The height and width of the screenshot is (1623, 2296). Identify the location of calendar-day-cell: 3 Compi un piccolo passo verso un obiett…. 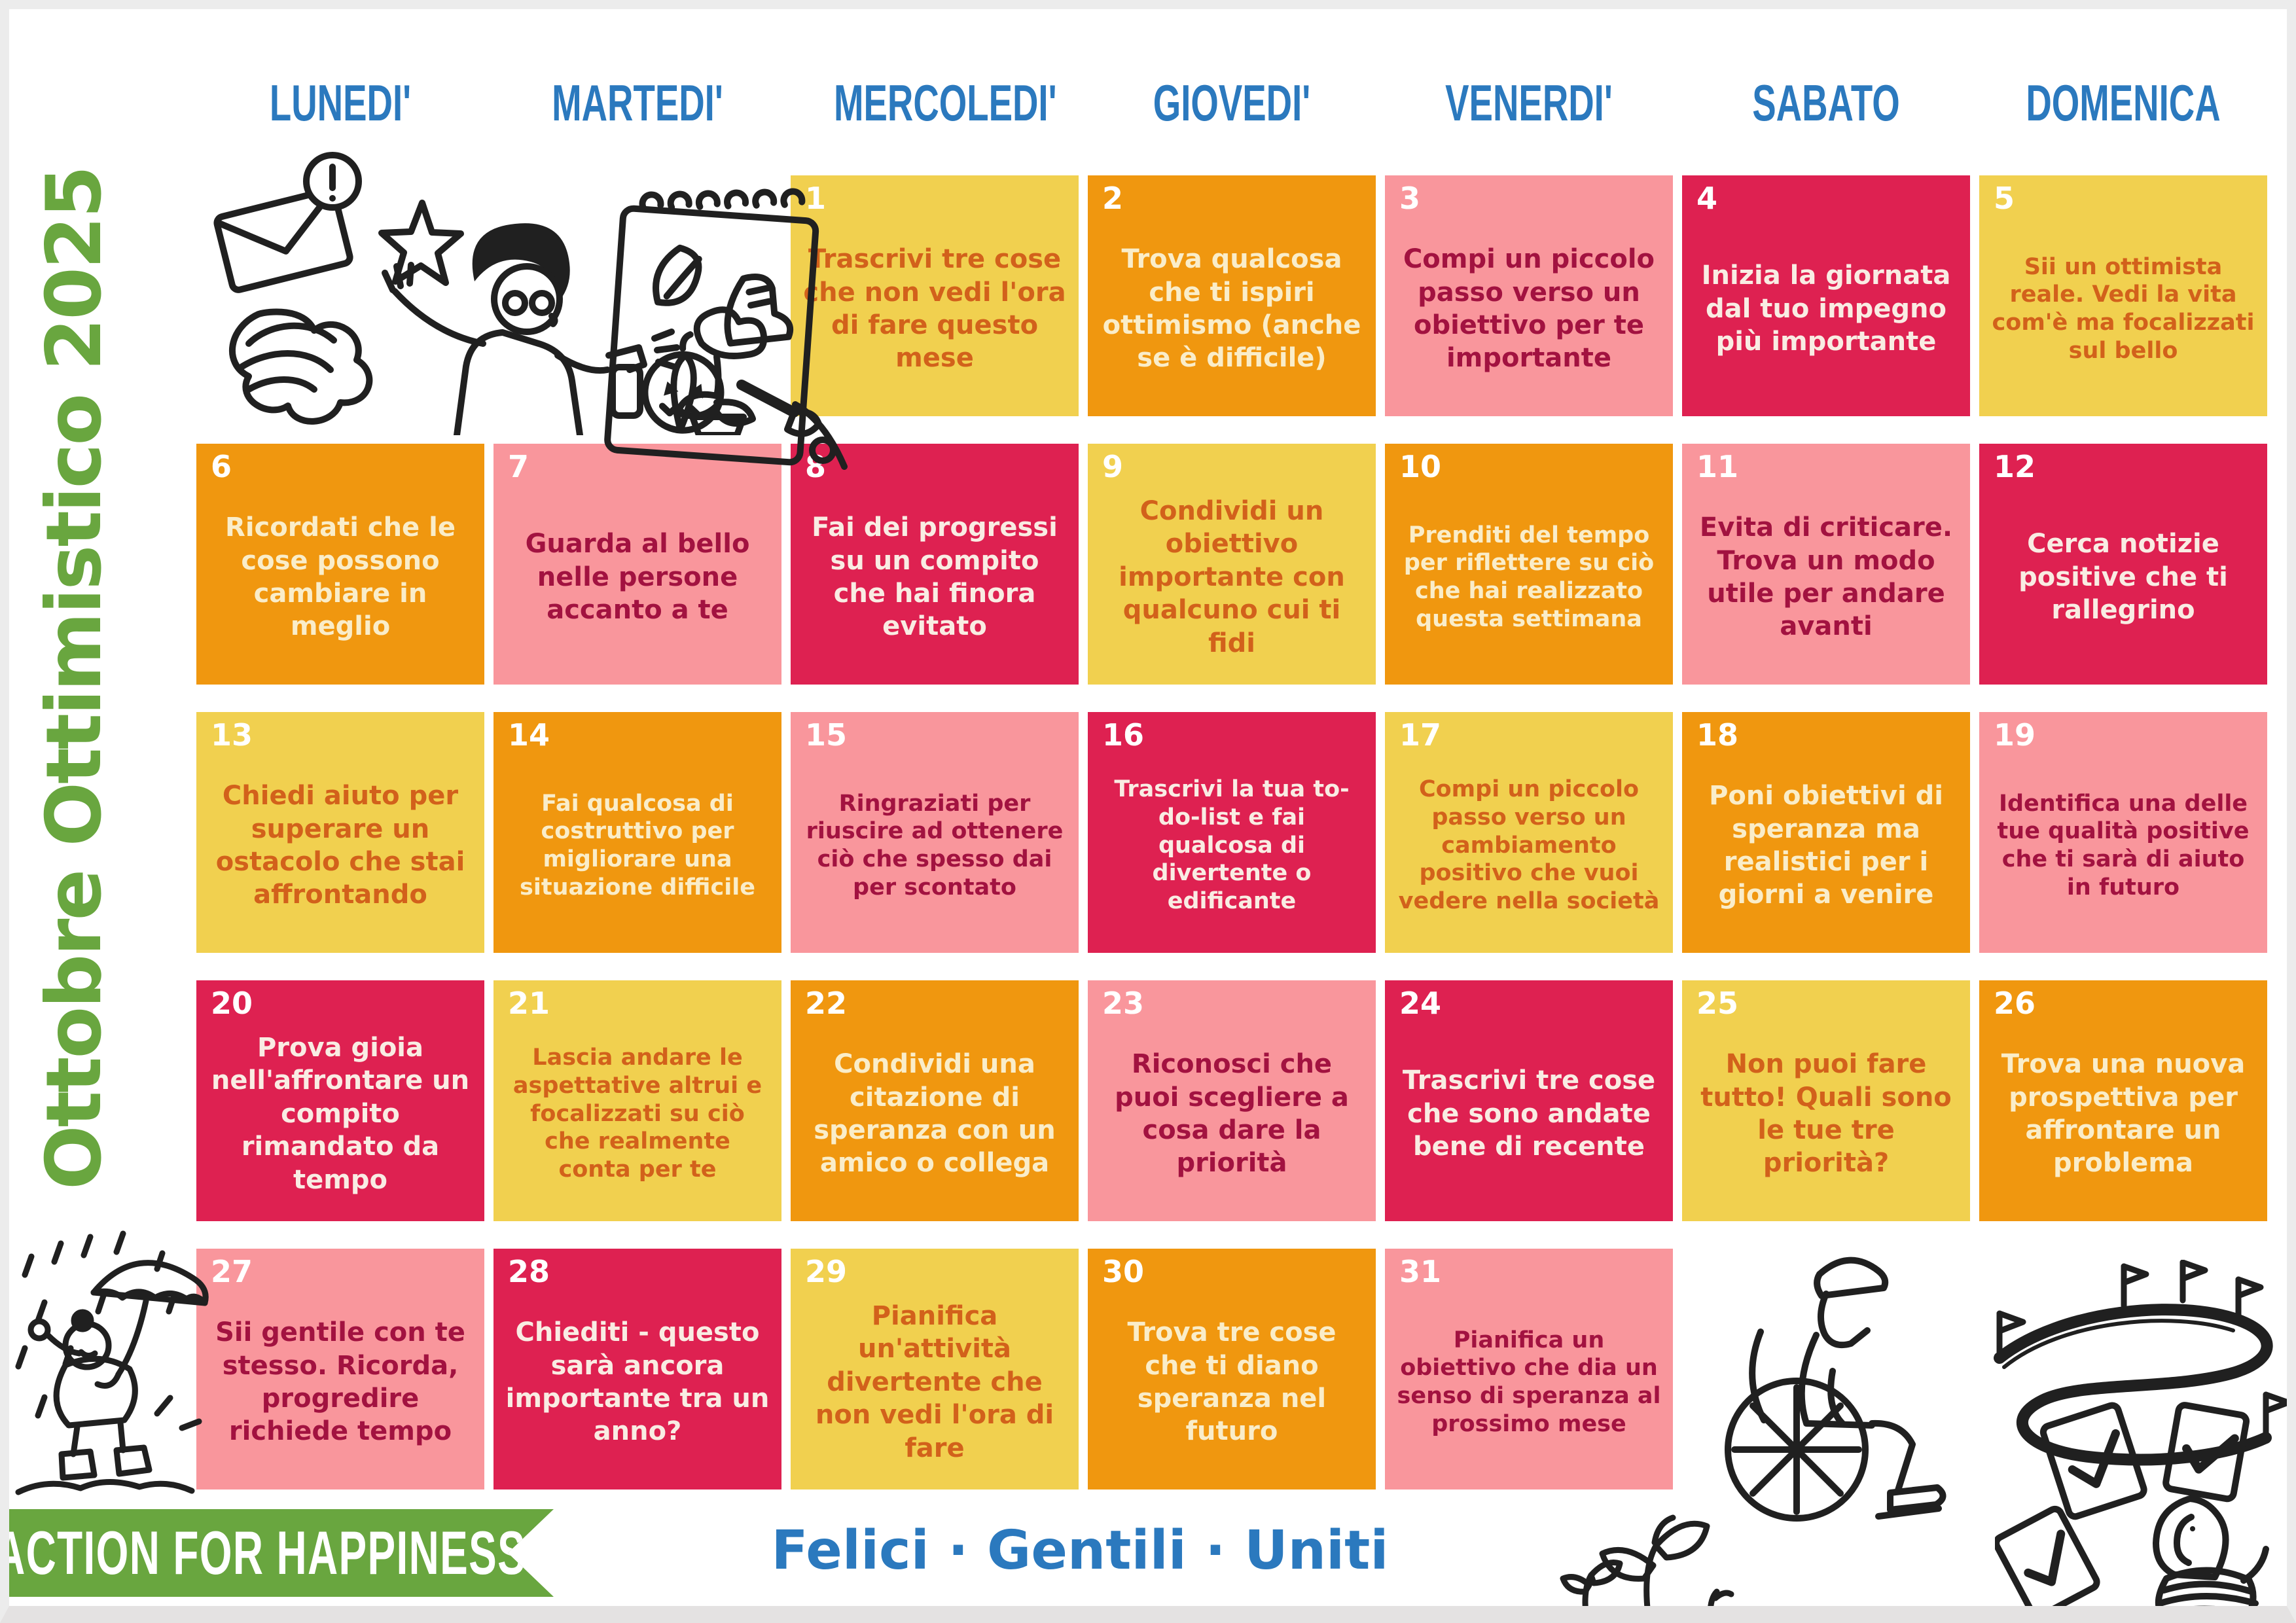
(1529, 295).